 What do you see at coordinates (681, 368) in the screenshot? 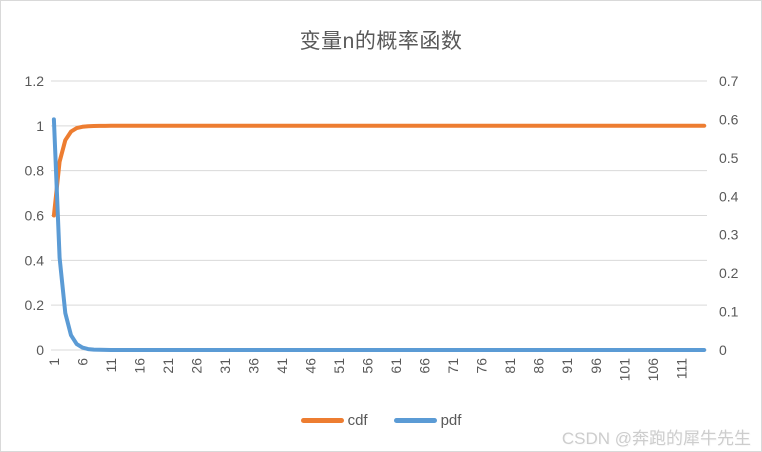
I see `x-axis-tick-label: 111` at bounding box center [681, 368].